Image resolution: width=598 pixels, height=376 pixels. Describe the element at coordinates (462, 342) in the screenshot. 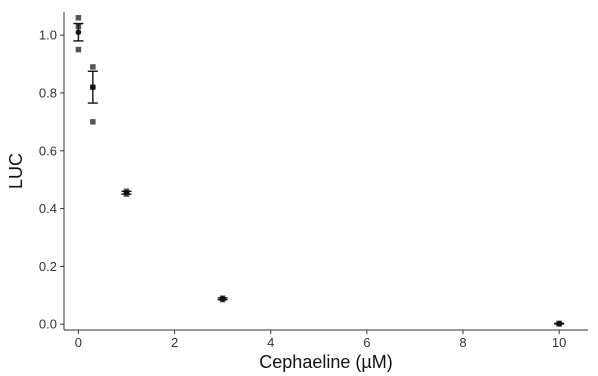

I see `x-tick-label: 8` at that location.